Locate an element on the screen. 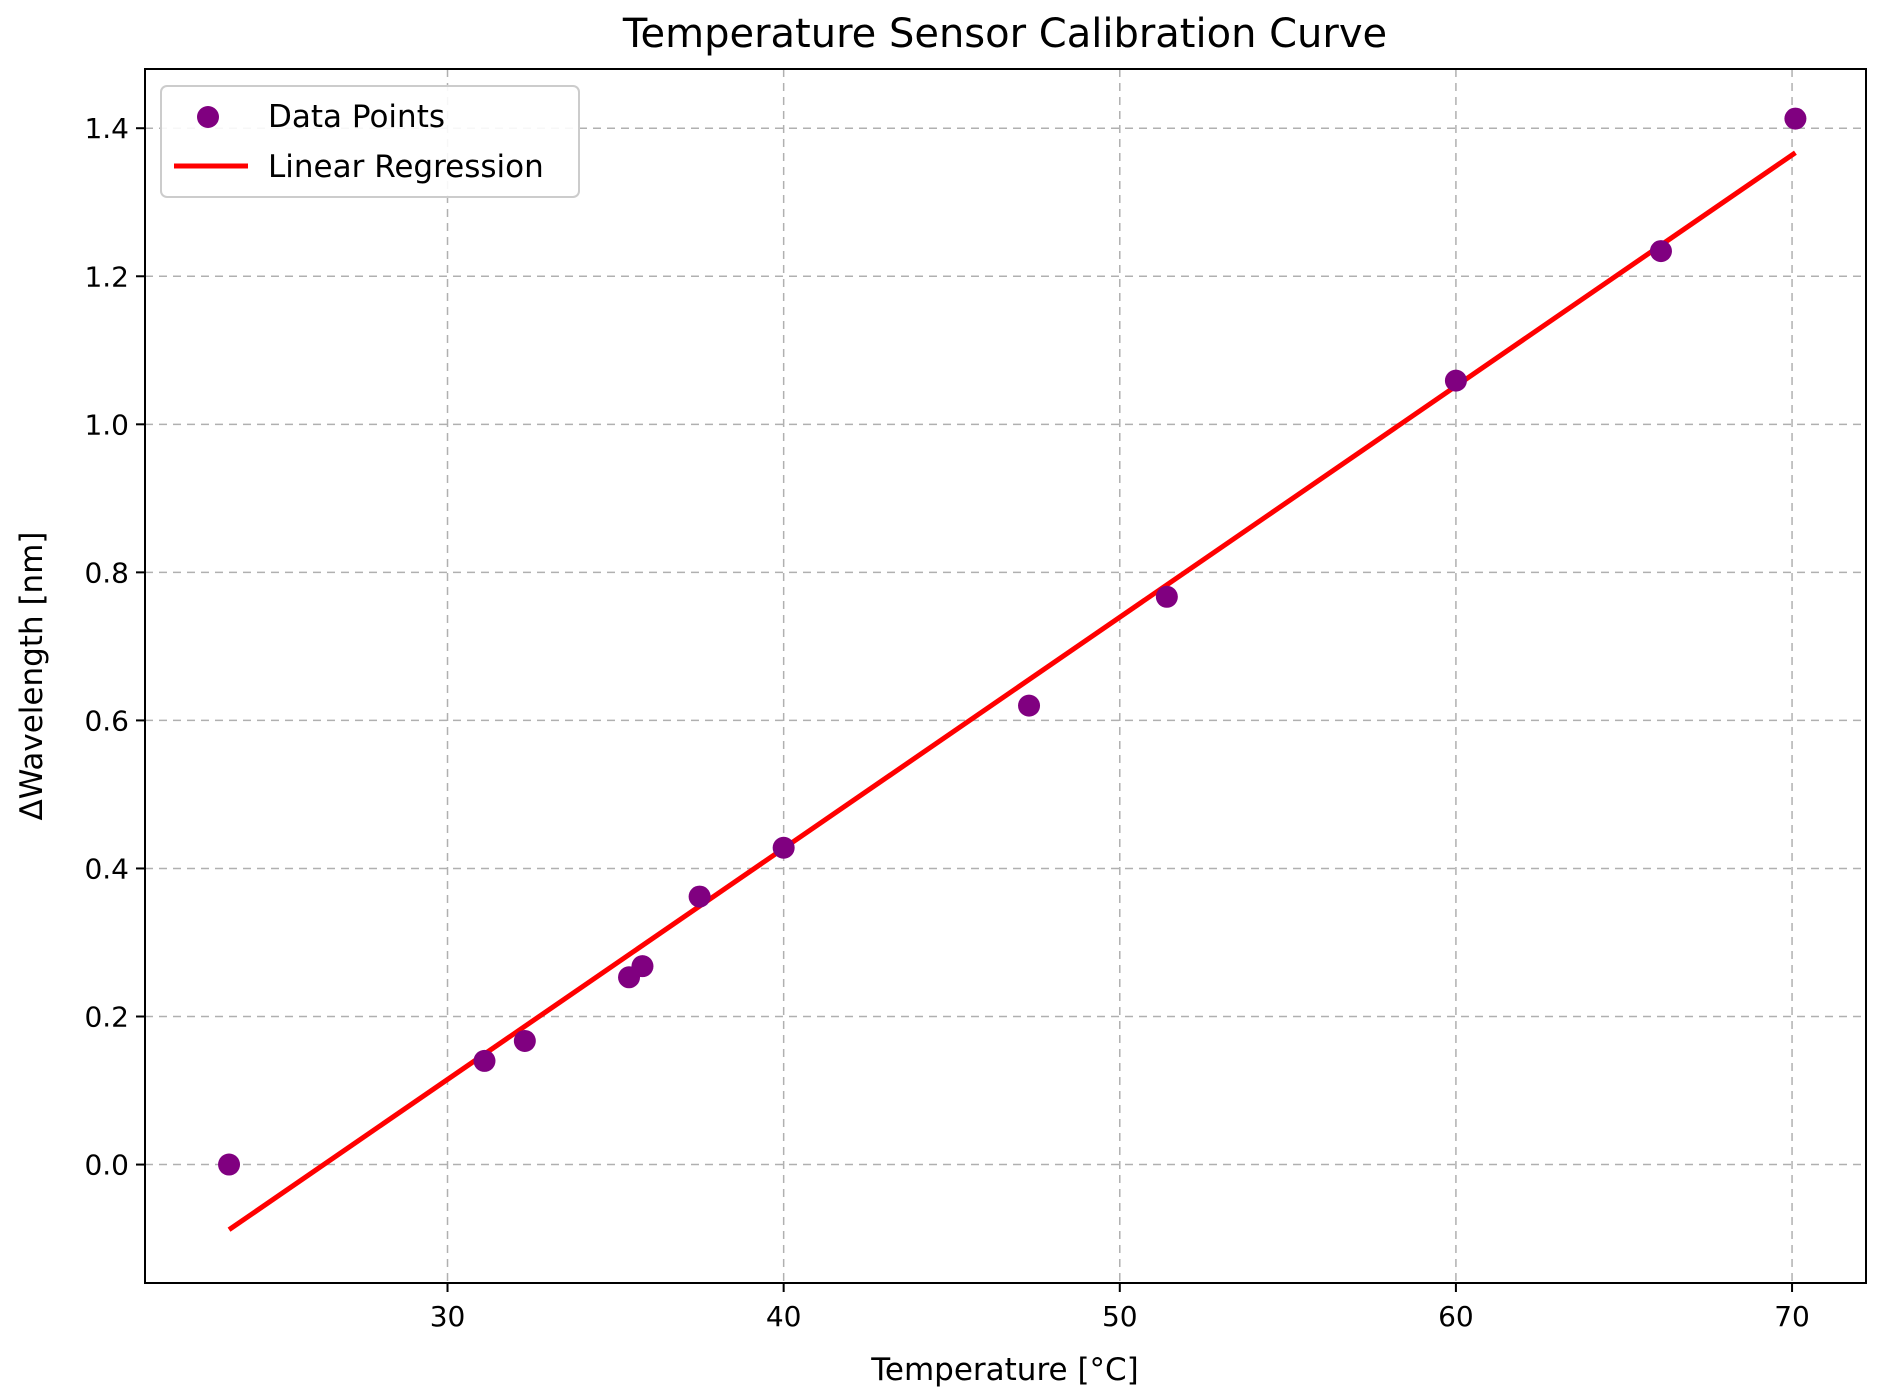 This screenshot has width=1888, height=1388. legend-box is located at coordinates (370, 141).